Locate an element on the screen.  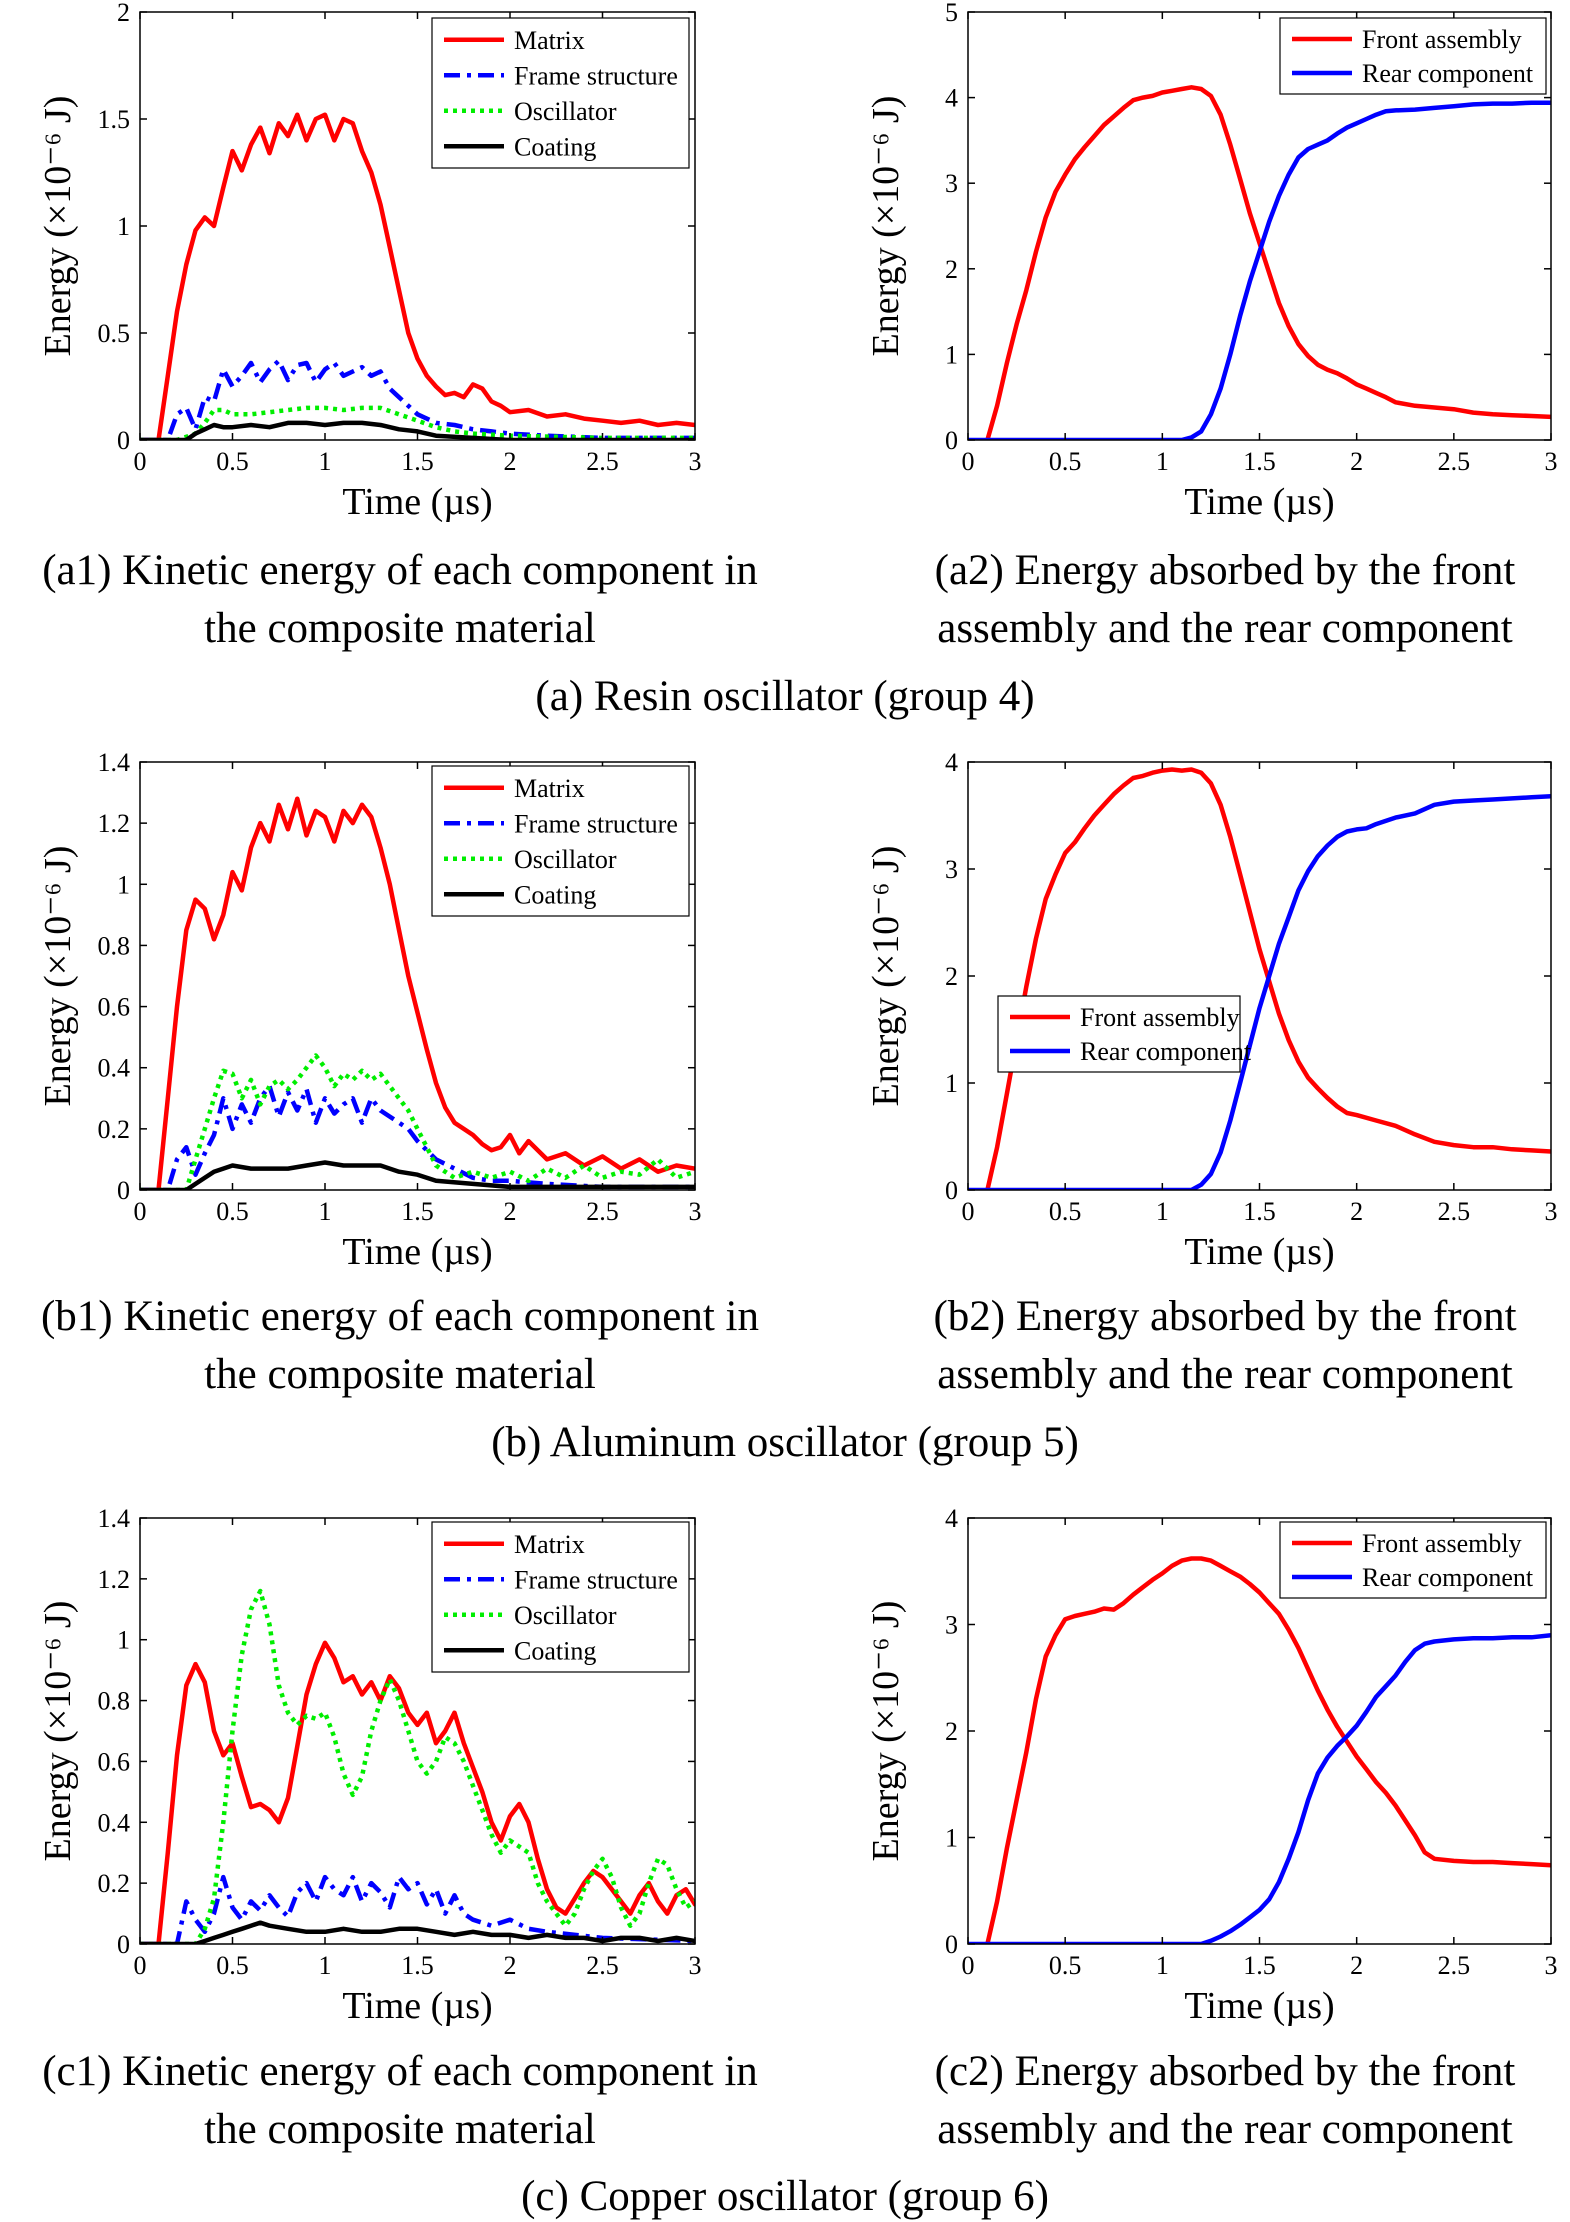
y-tick-label: 0.4 is located at coordinates (114, 1068).